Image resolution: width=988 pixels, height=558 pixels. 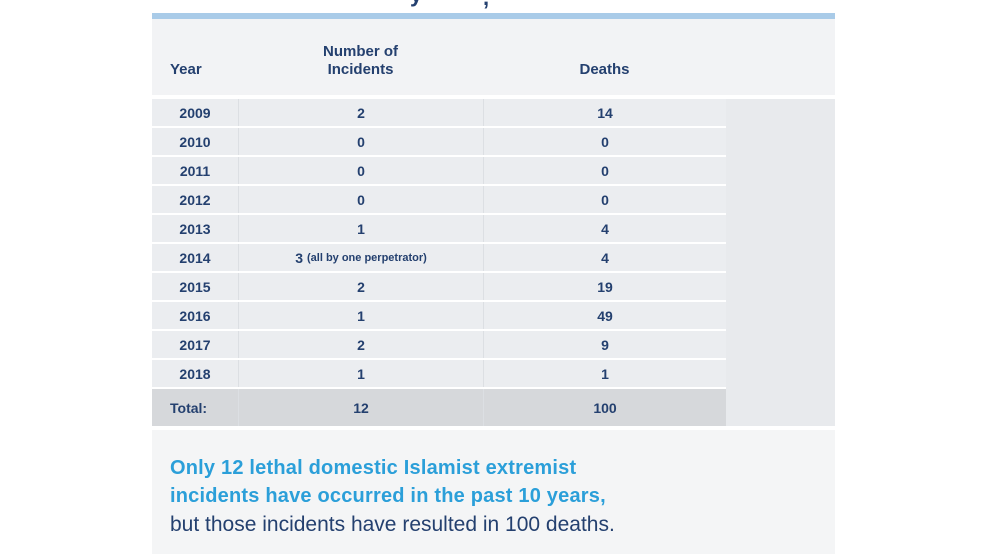 I want to click on table-total-row: Total: 12 100, so click(x=439, y=407).